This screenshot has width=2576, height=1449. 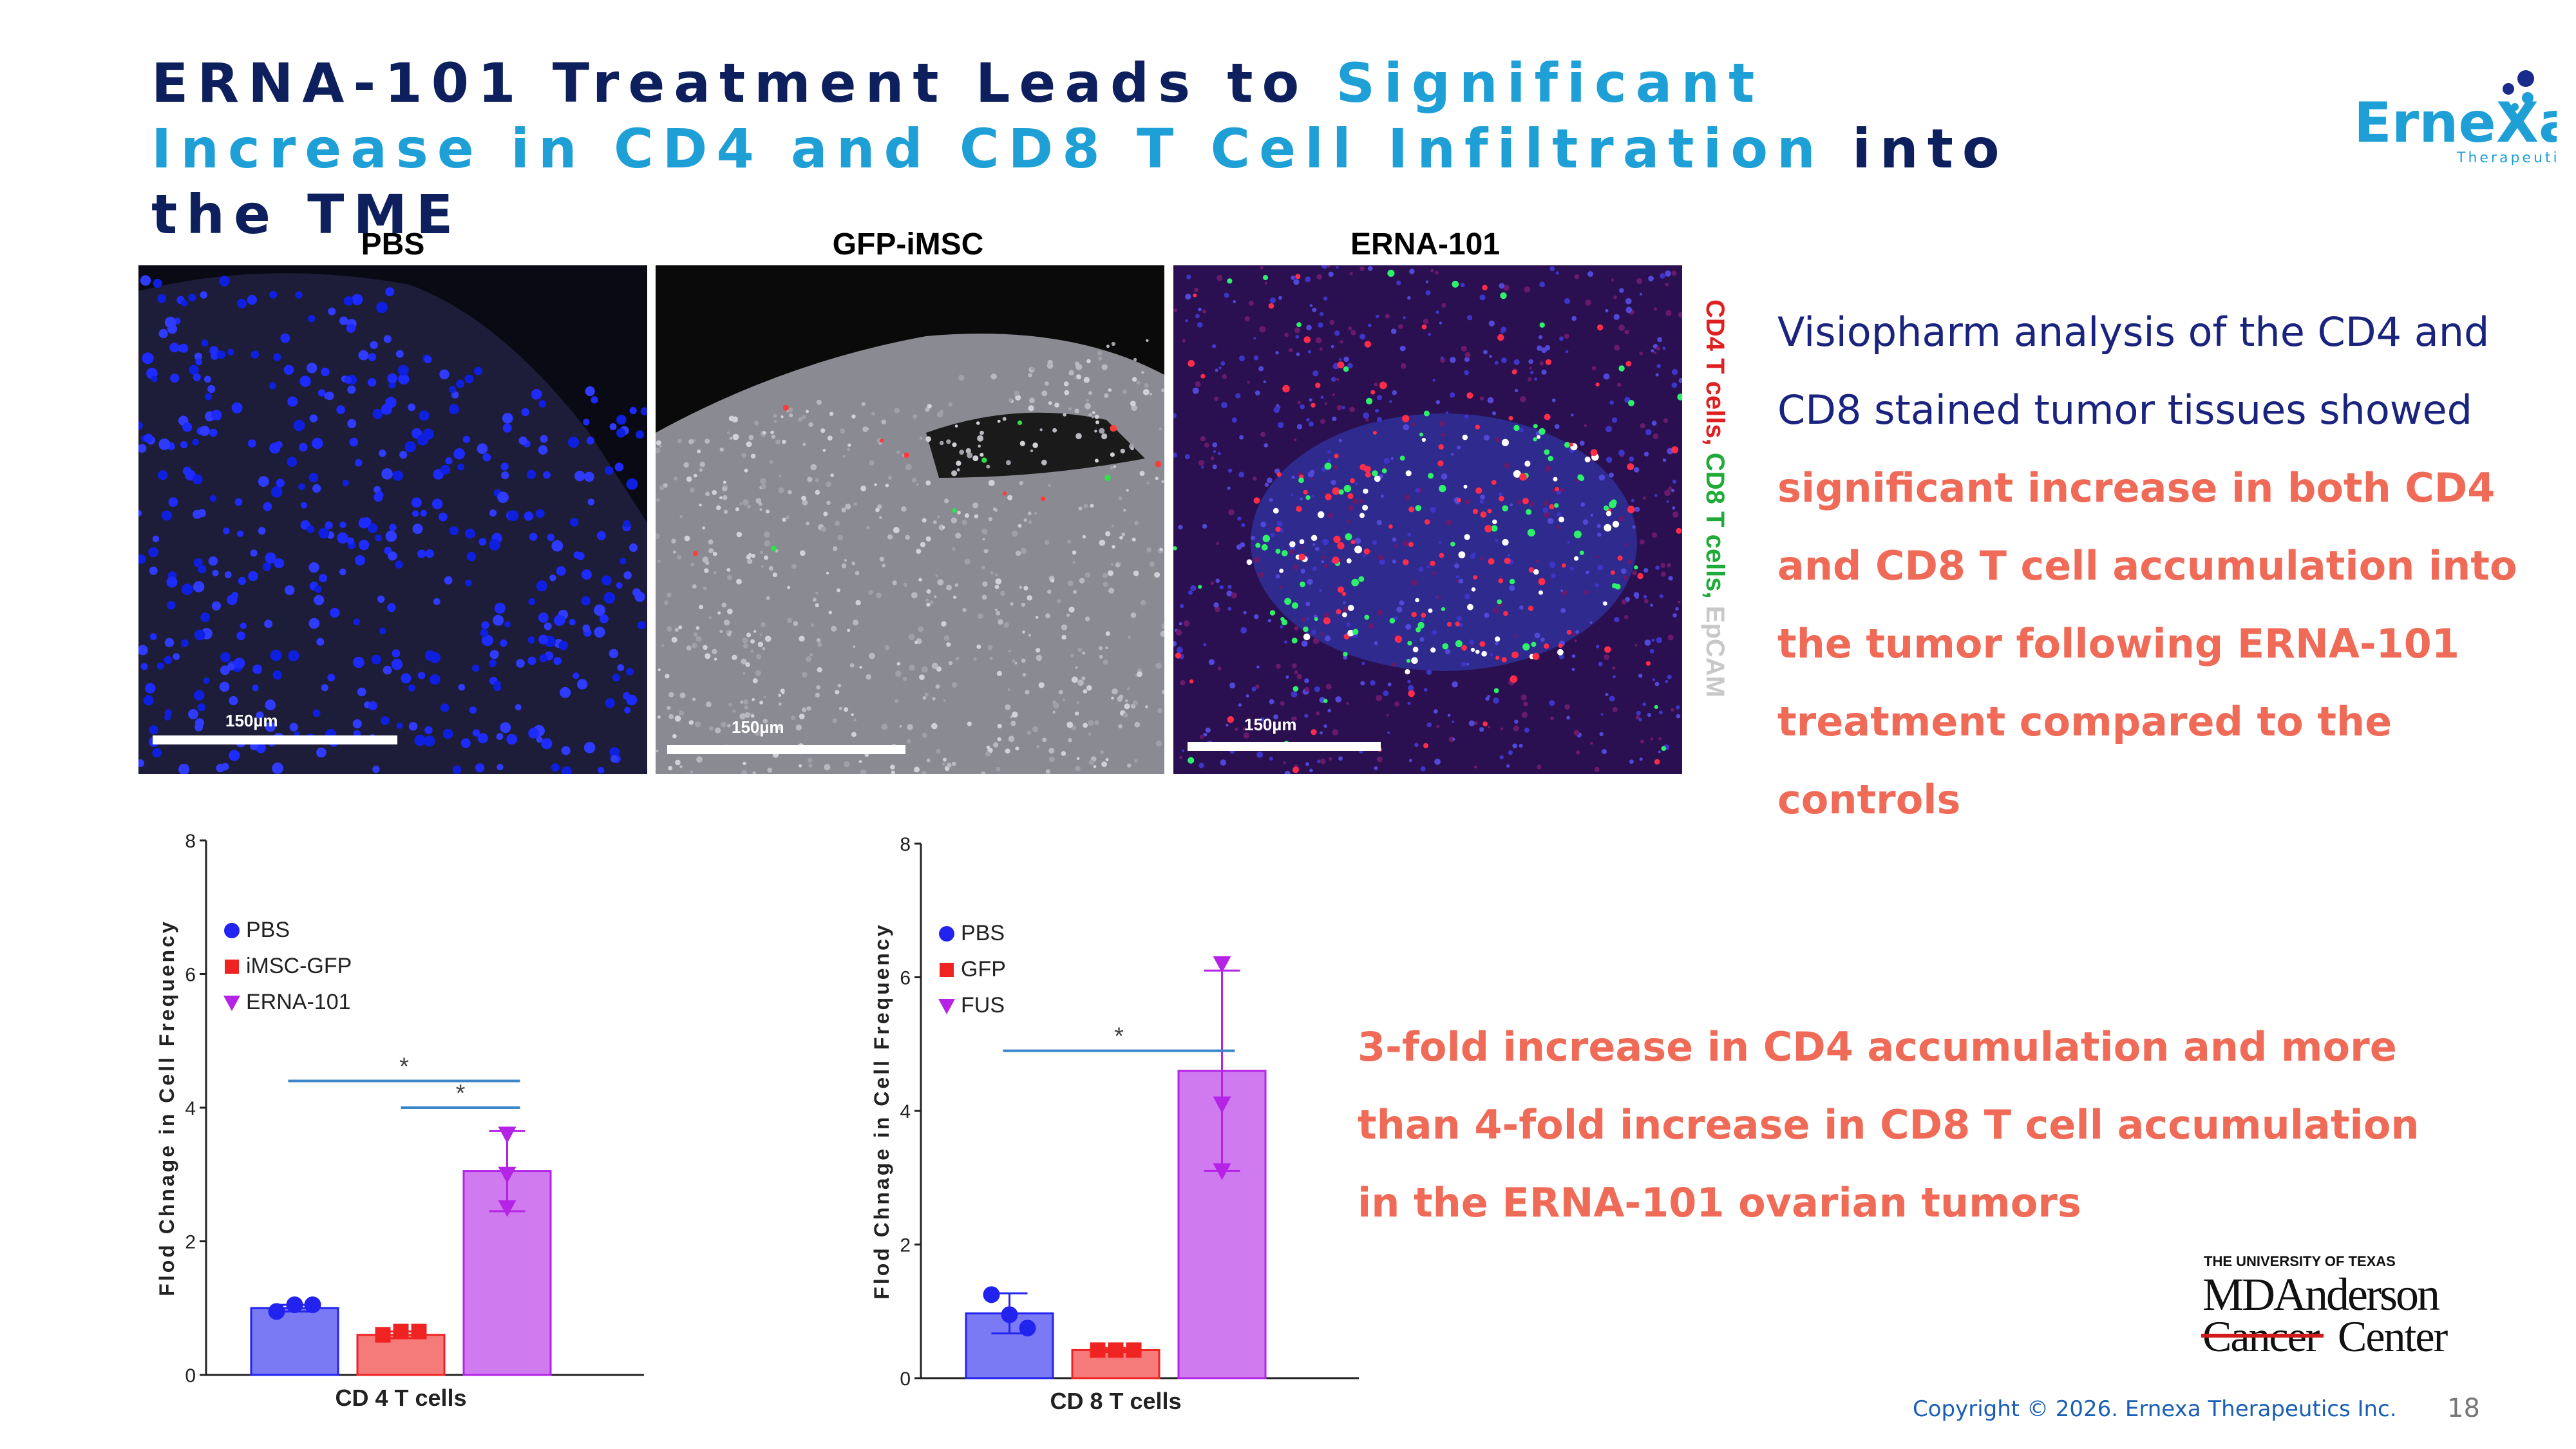 I want to click on panel-label-erna-101: ERNA-101, so click(x=1426, y=244).